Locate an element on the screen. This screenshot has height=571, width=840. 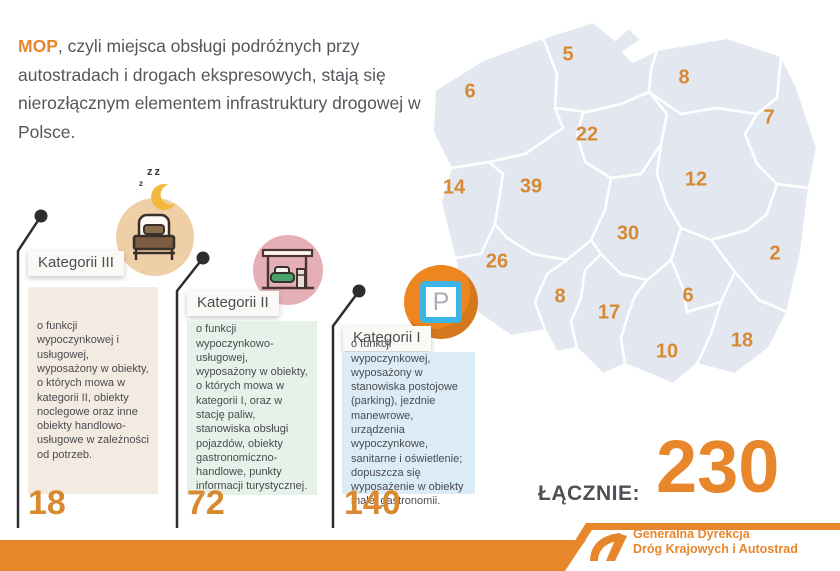
region-count: 22 is located at coordinates (587, 134).